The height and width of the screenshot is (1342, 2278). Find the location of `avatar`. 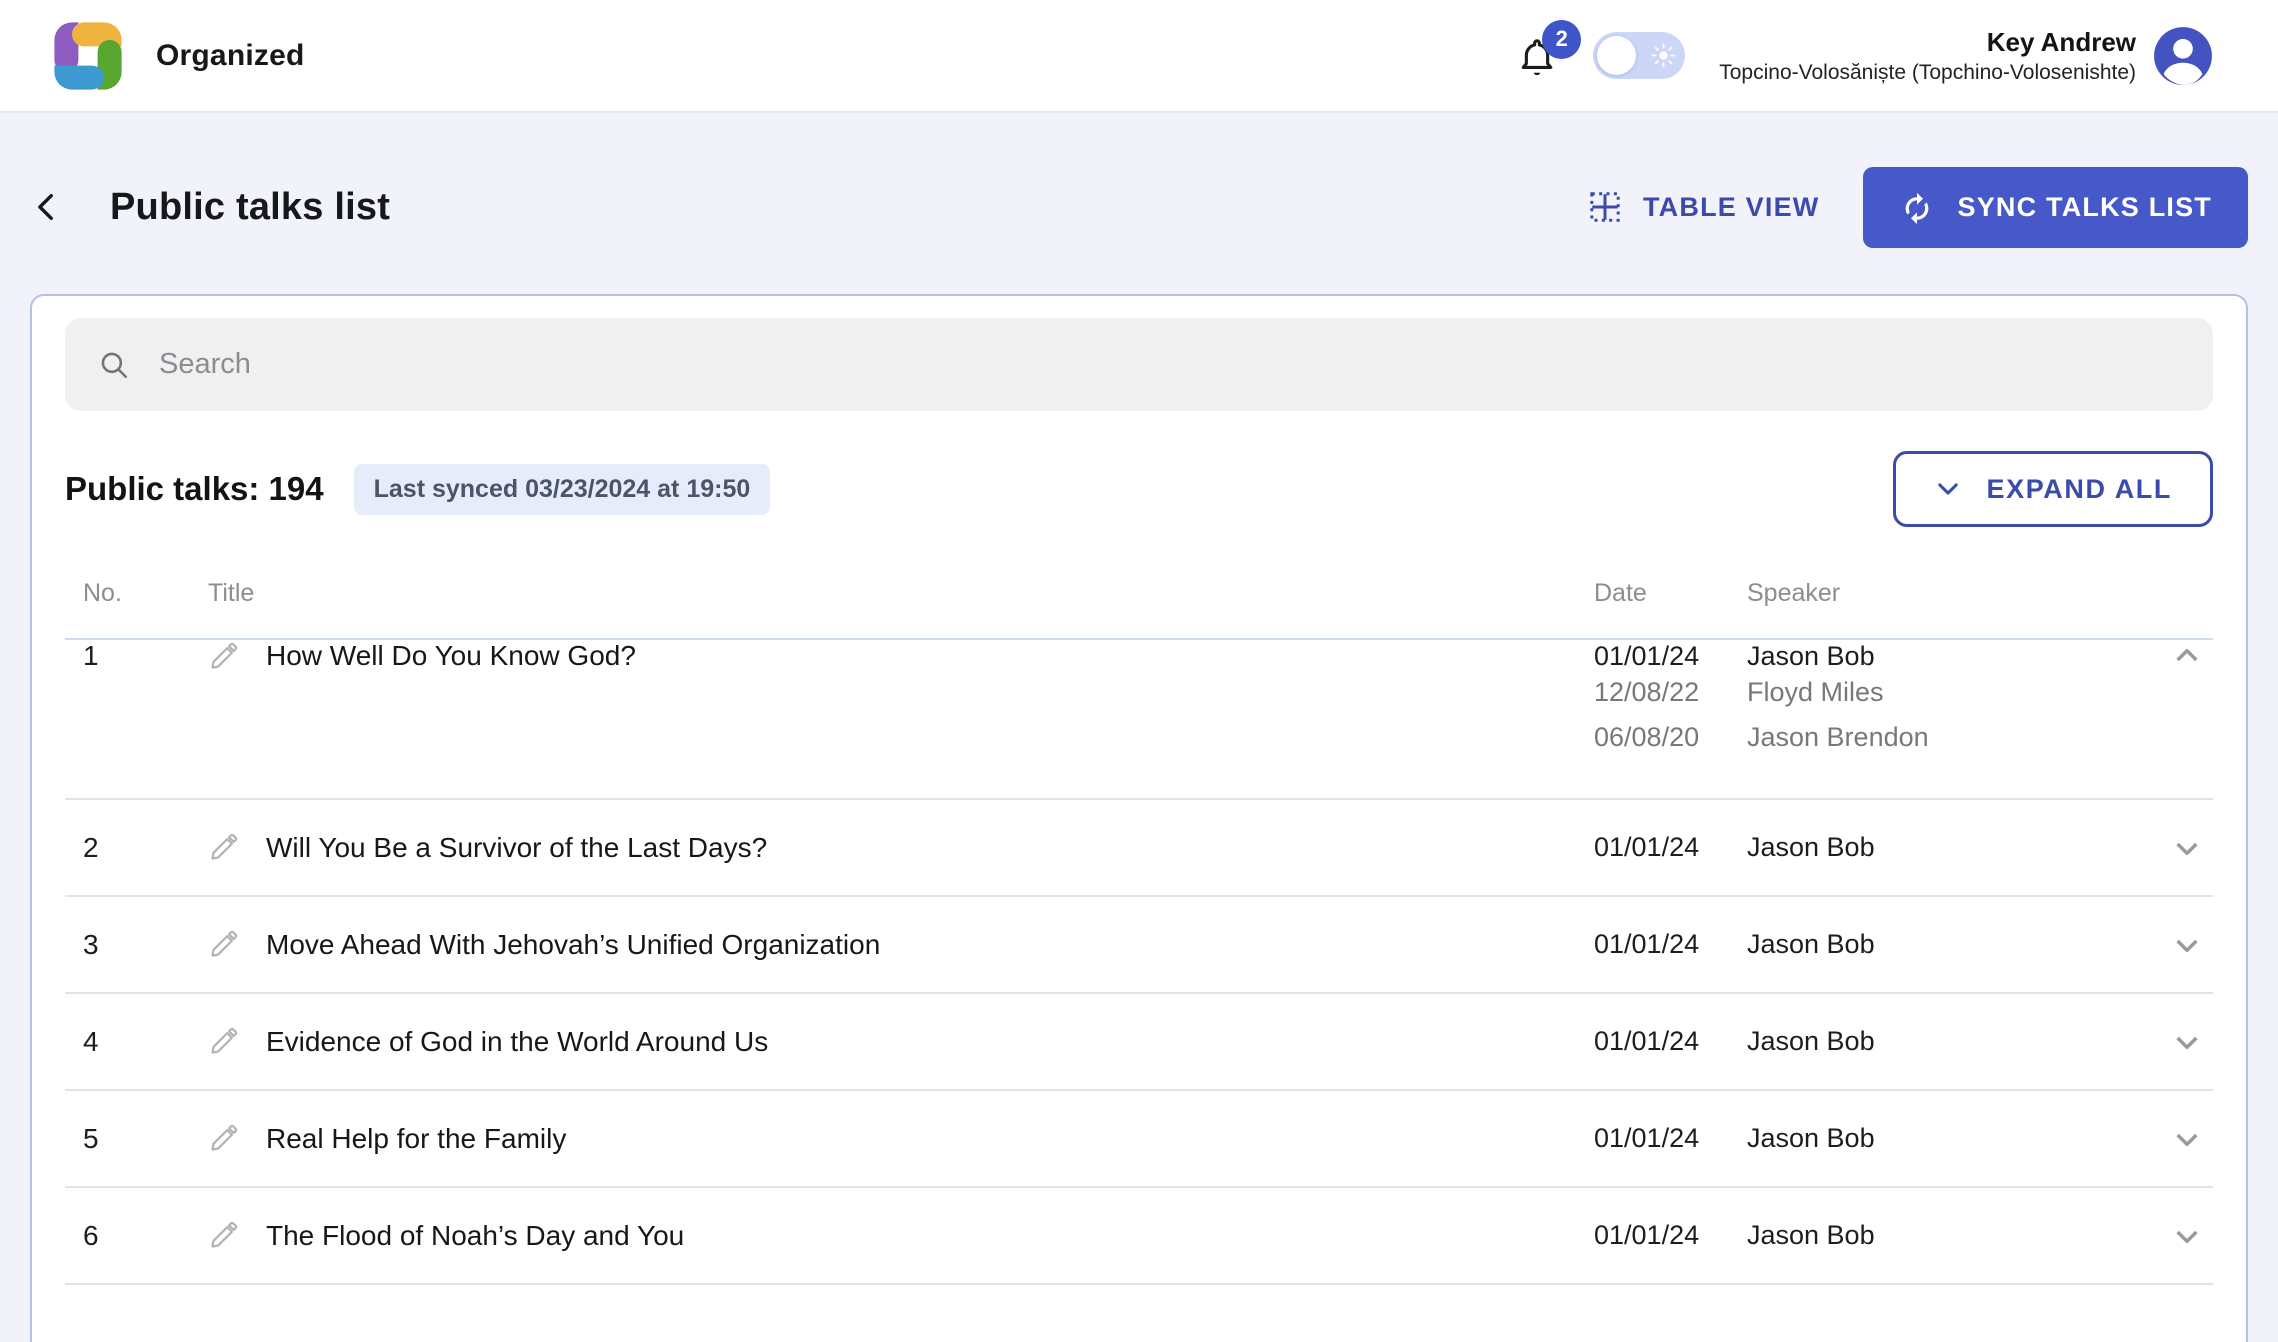

avatar is located at coordinates (2183, 56).